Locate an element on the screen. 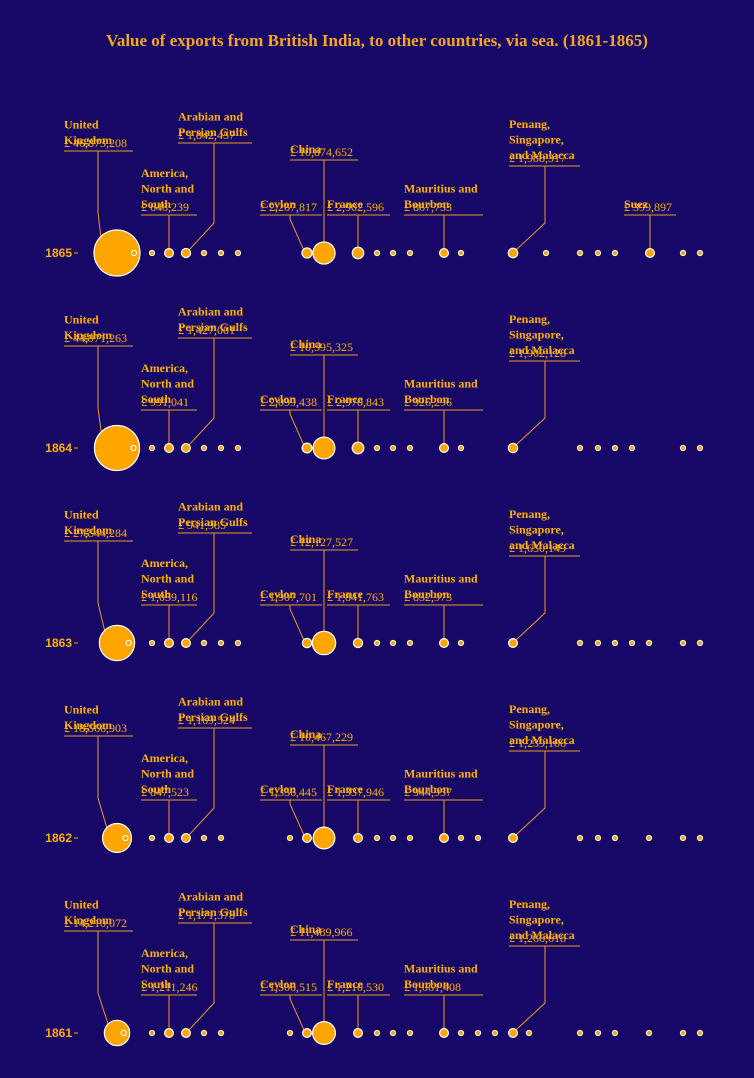 The image size is (754, 1078). label-name-china-1863: China is located at coordinates (305, 539).